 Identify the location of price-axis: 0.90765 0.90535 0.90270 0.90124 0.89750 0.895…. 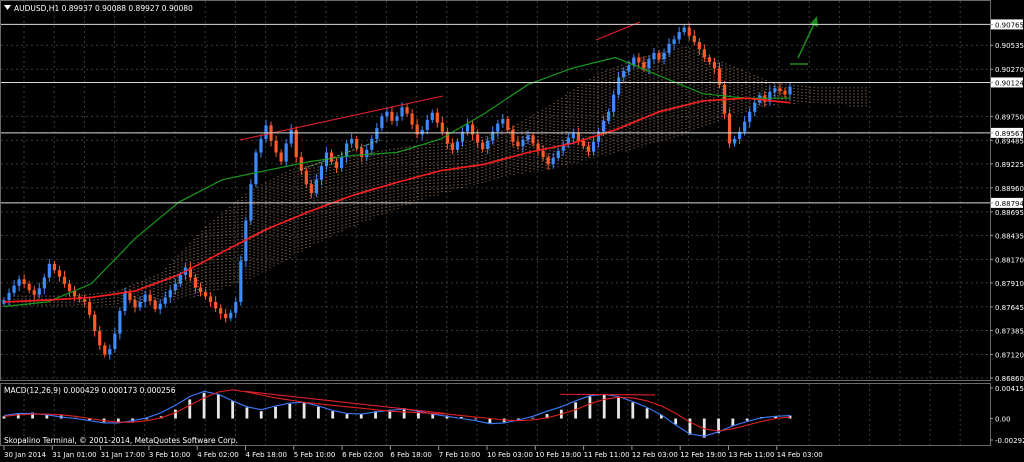
(1007, 201).